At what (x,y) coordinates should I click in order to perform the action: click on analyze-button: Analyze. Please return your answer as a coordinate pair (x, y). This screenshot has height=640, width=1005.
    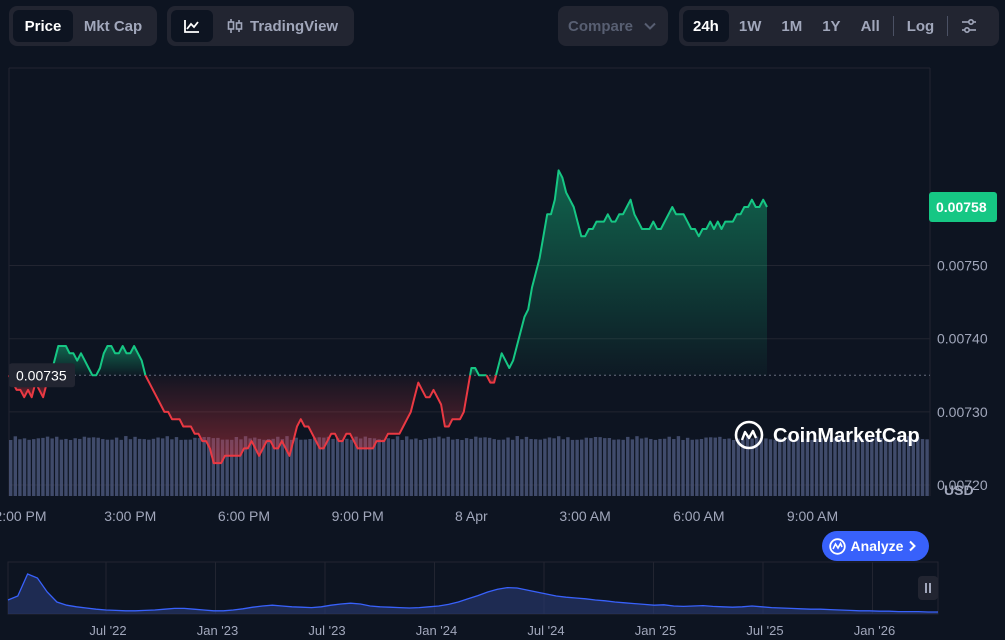
    Looking at the image, I should click on (875, 546).